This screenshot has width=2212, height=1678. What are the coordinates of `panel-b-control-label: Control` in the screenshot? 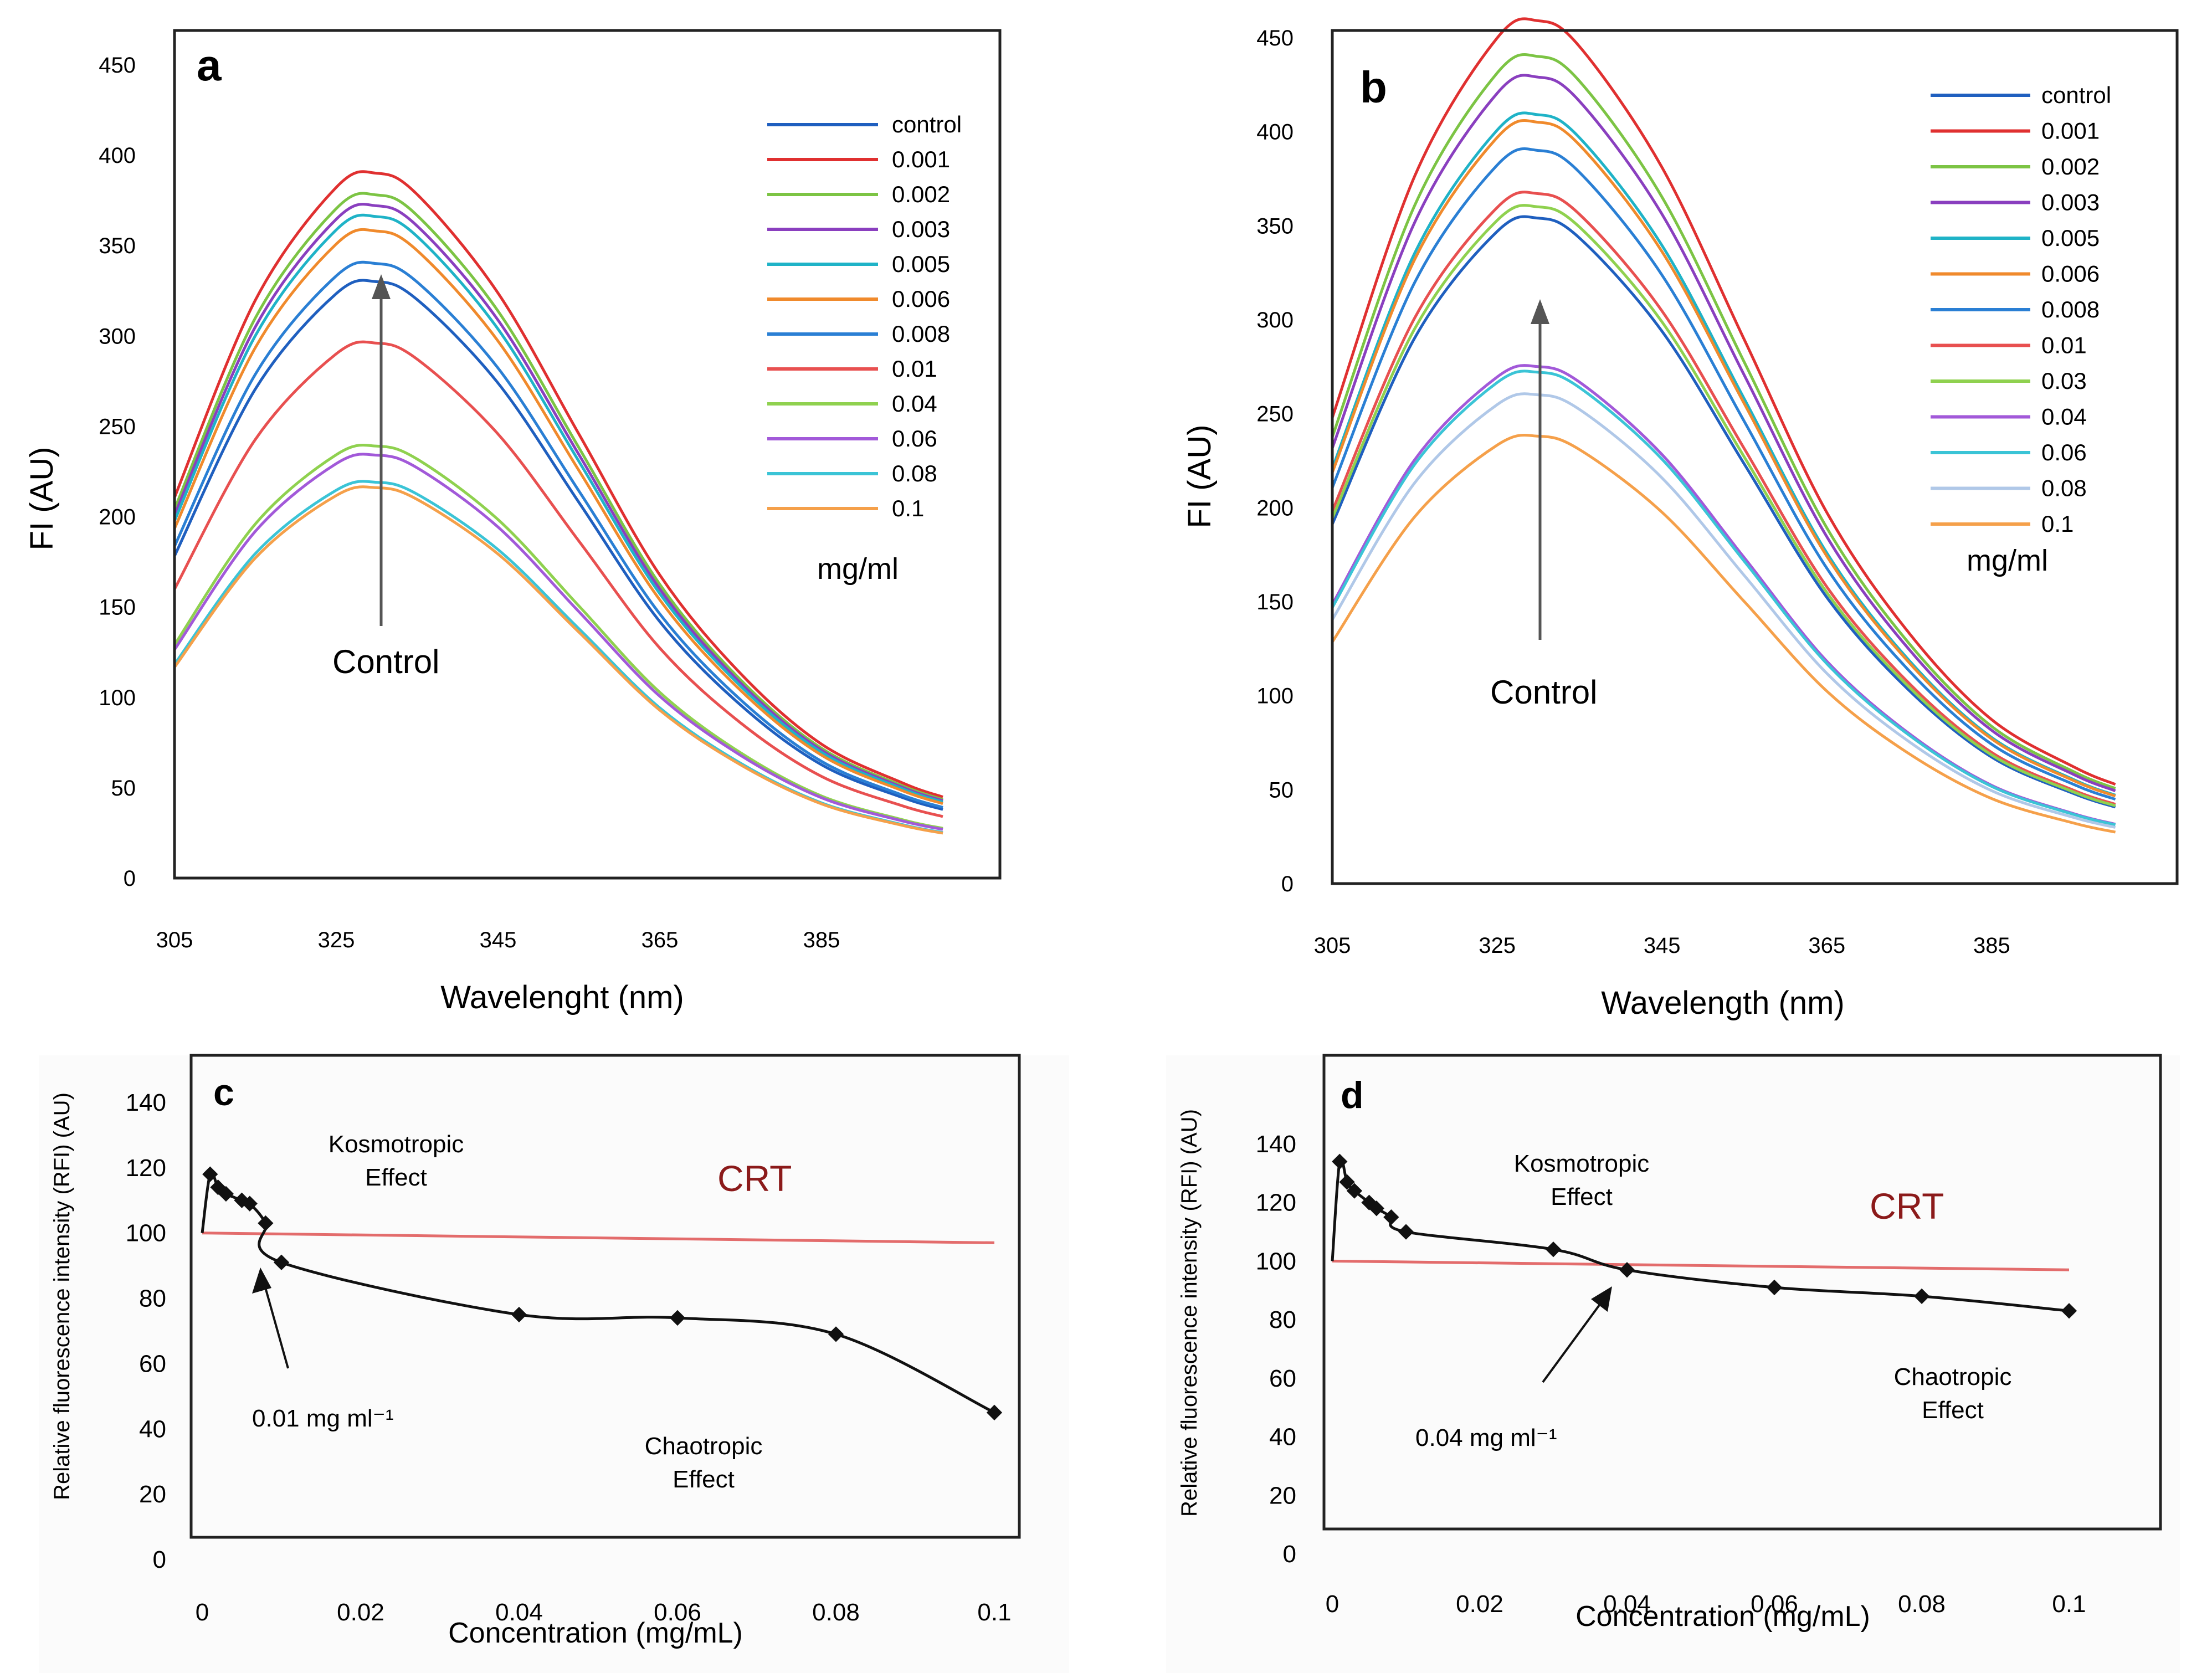 It's located at (1543, 692).